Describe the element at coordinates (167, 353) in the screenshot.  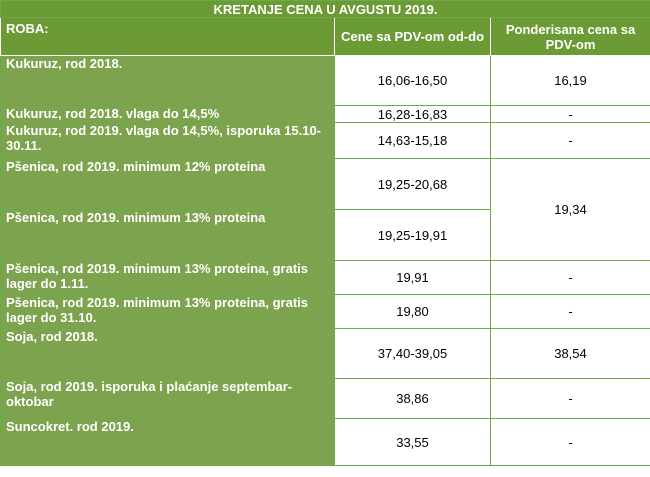
I see `row-name: Soja, rod 2018.` at that location.